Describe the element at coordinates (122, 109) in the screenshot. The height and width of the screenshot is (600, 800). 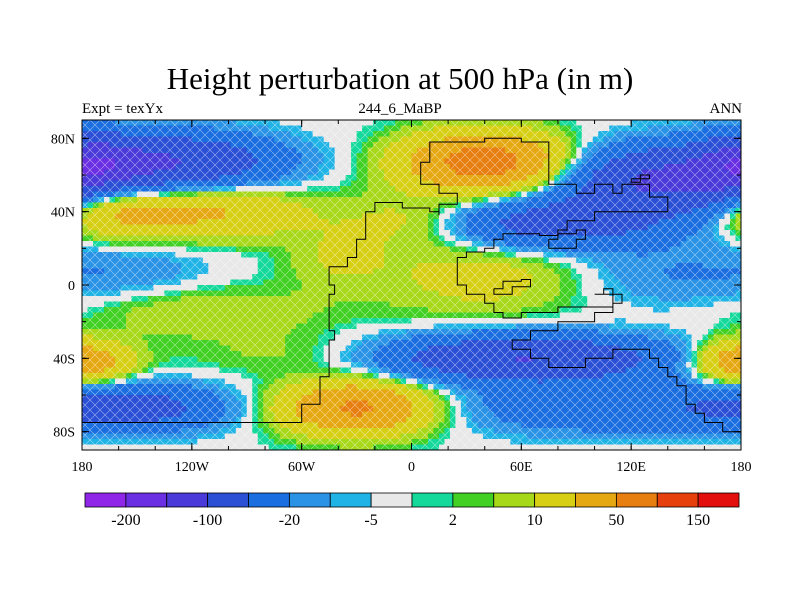
I see `experiment-label: Expt = texYx` at that location.